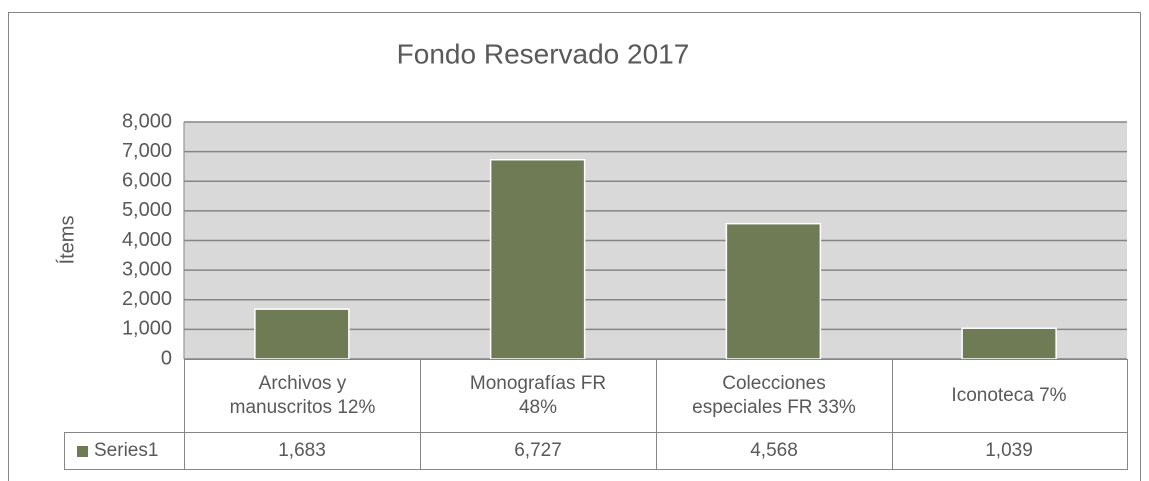 The image size is (1149, 481). What do you see at coordinates (543, 53) in the screenshot?
I see `chart-title: Fondo Reservado 2017` at bounding box center [543, 53].